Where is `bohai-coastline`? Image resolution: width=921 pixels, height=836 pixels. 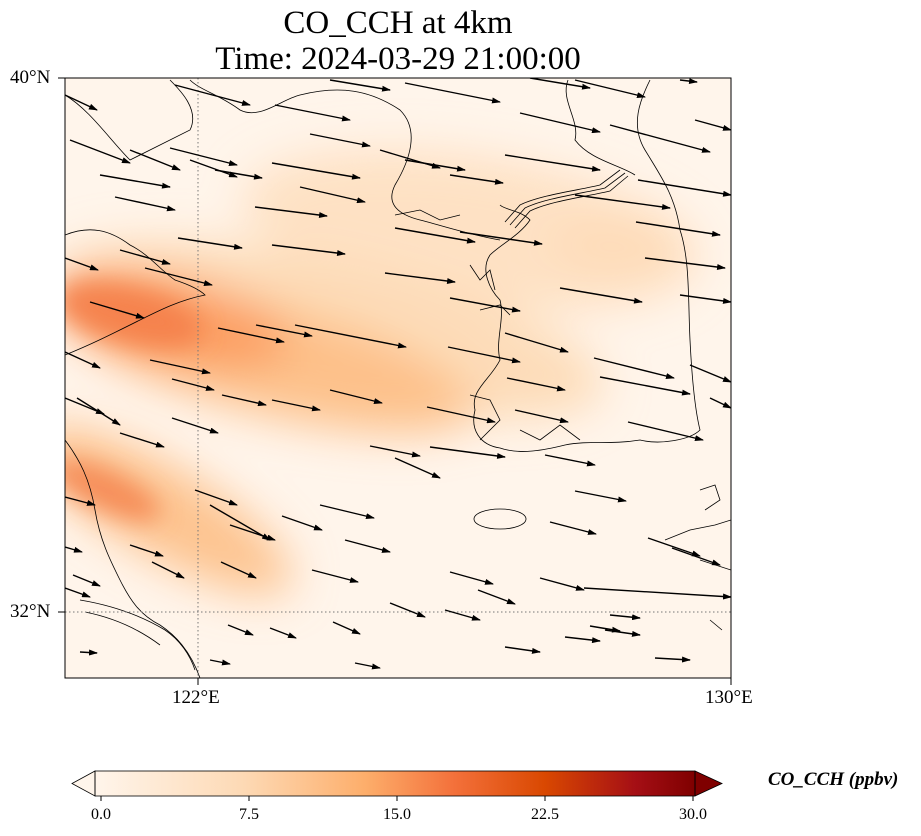
bohai-coastline is located at coordinates (345, 160).